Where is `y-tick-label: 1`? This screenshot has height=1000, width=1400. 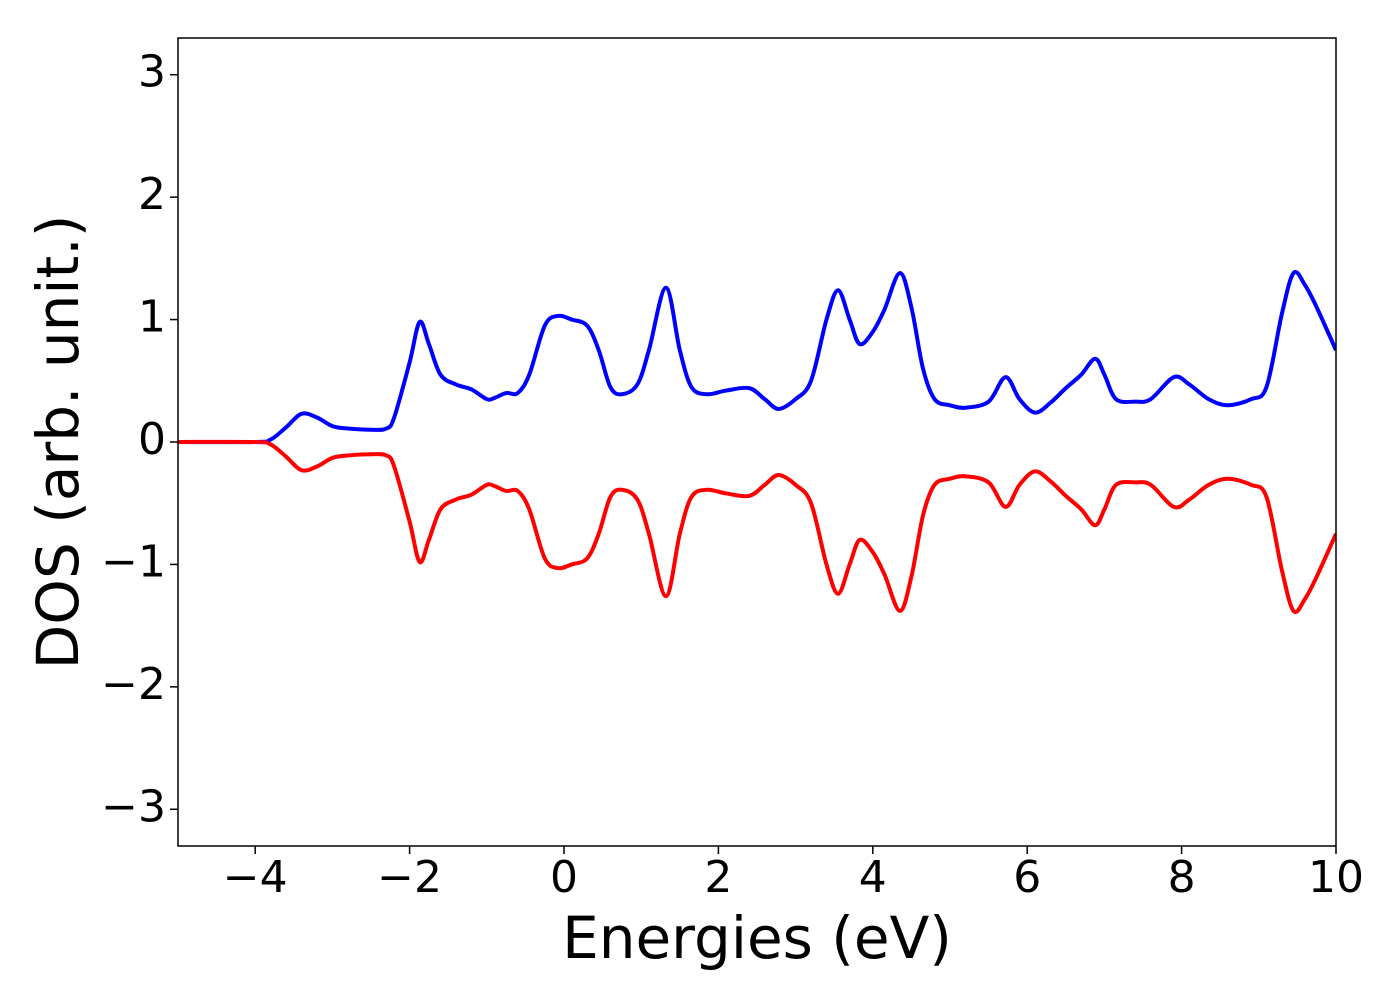 y-tick-label: 1 is located at coordinates (152, 317).